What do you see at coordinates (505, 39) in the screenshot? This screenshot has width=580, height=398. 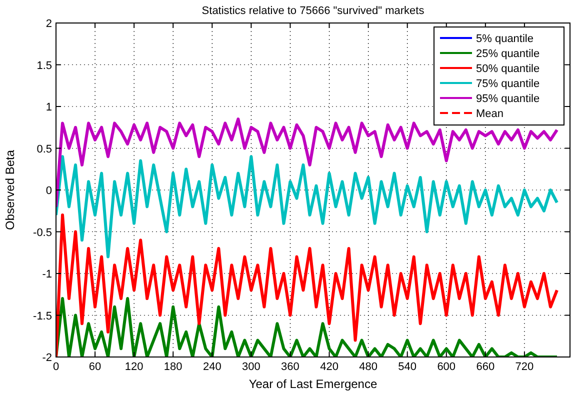 I see `legend-label: 5% quantile` at bounding box center [505, 39].